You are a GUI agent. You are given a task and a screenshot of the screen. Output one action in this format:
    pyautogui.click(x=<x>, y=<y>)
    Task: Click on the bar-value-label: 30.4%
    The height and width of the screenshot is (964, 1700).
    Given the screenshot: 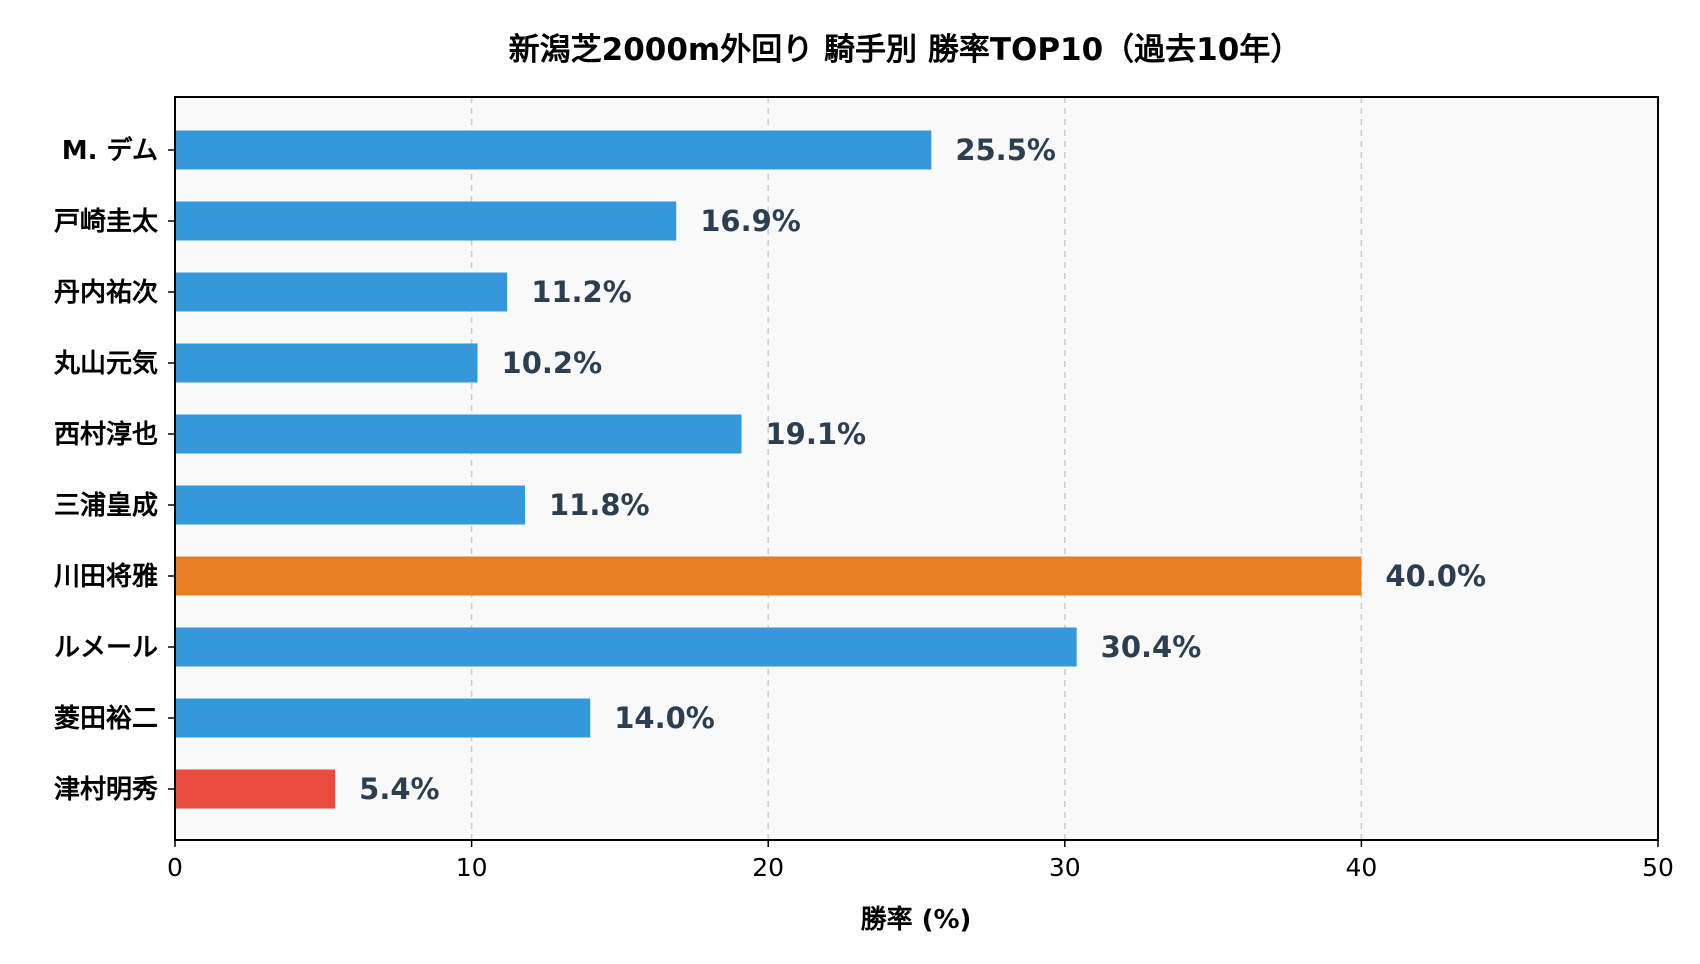 What is the action you would take?
    pyautogui.click(x=1151, y=647)
    